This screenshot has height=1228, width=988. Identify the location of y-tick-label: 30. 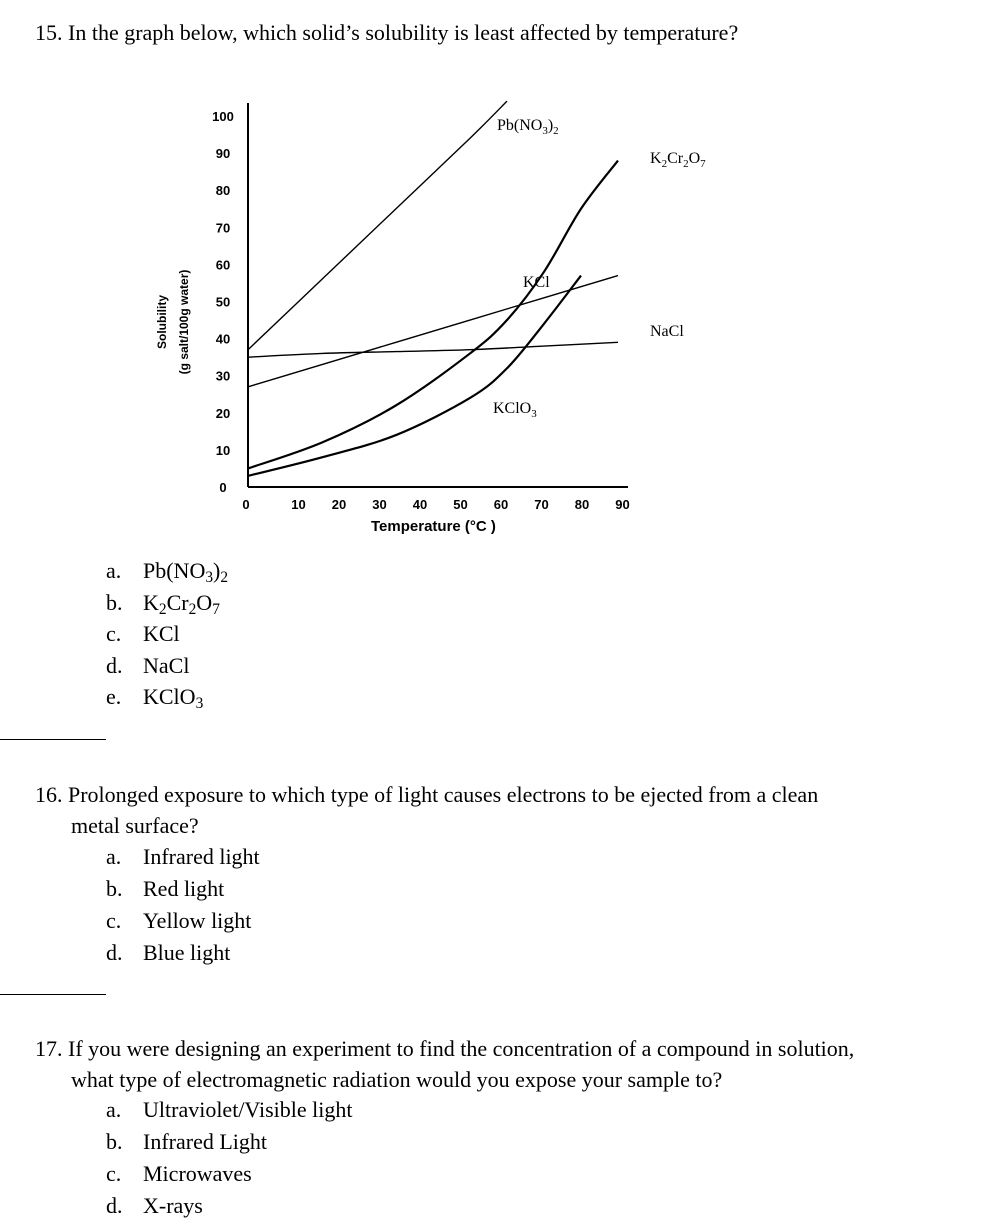
(223, 376).